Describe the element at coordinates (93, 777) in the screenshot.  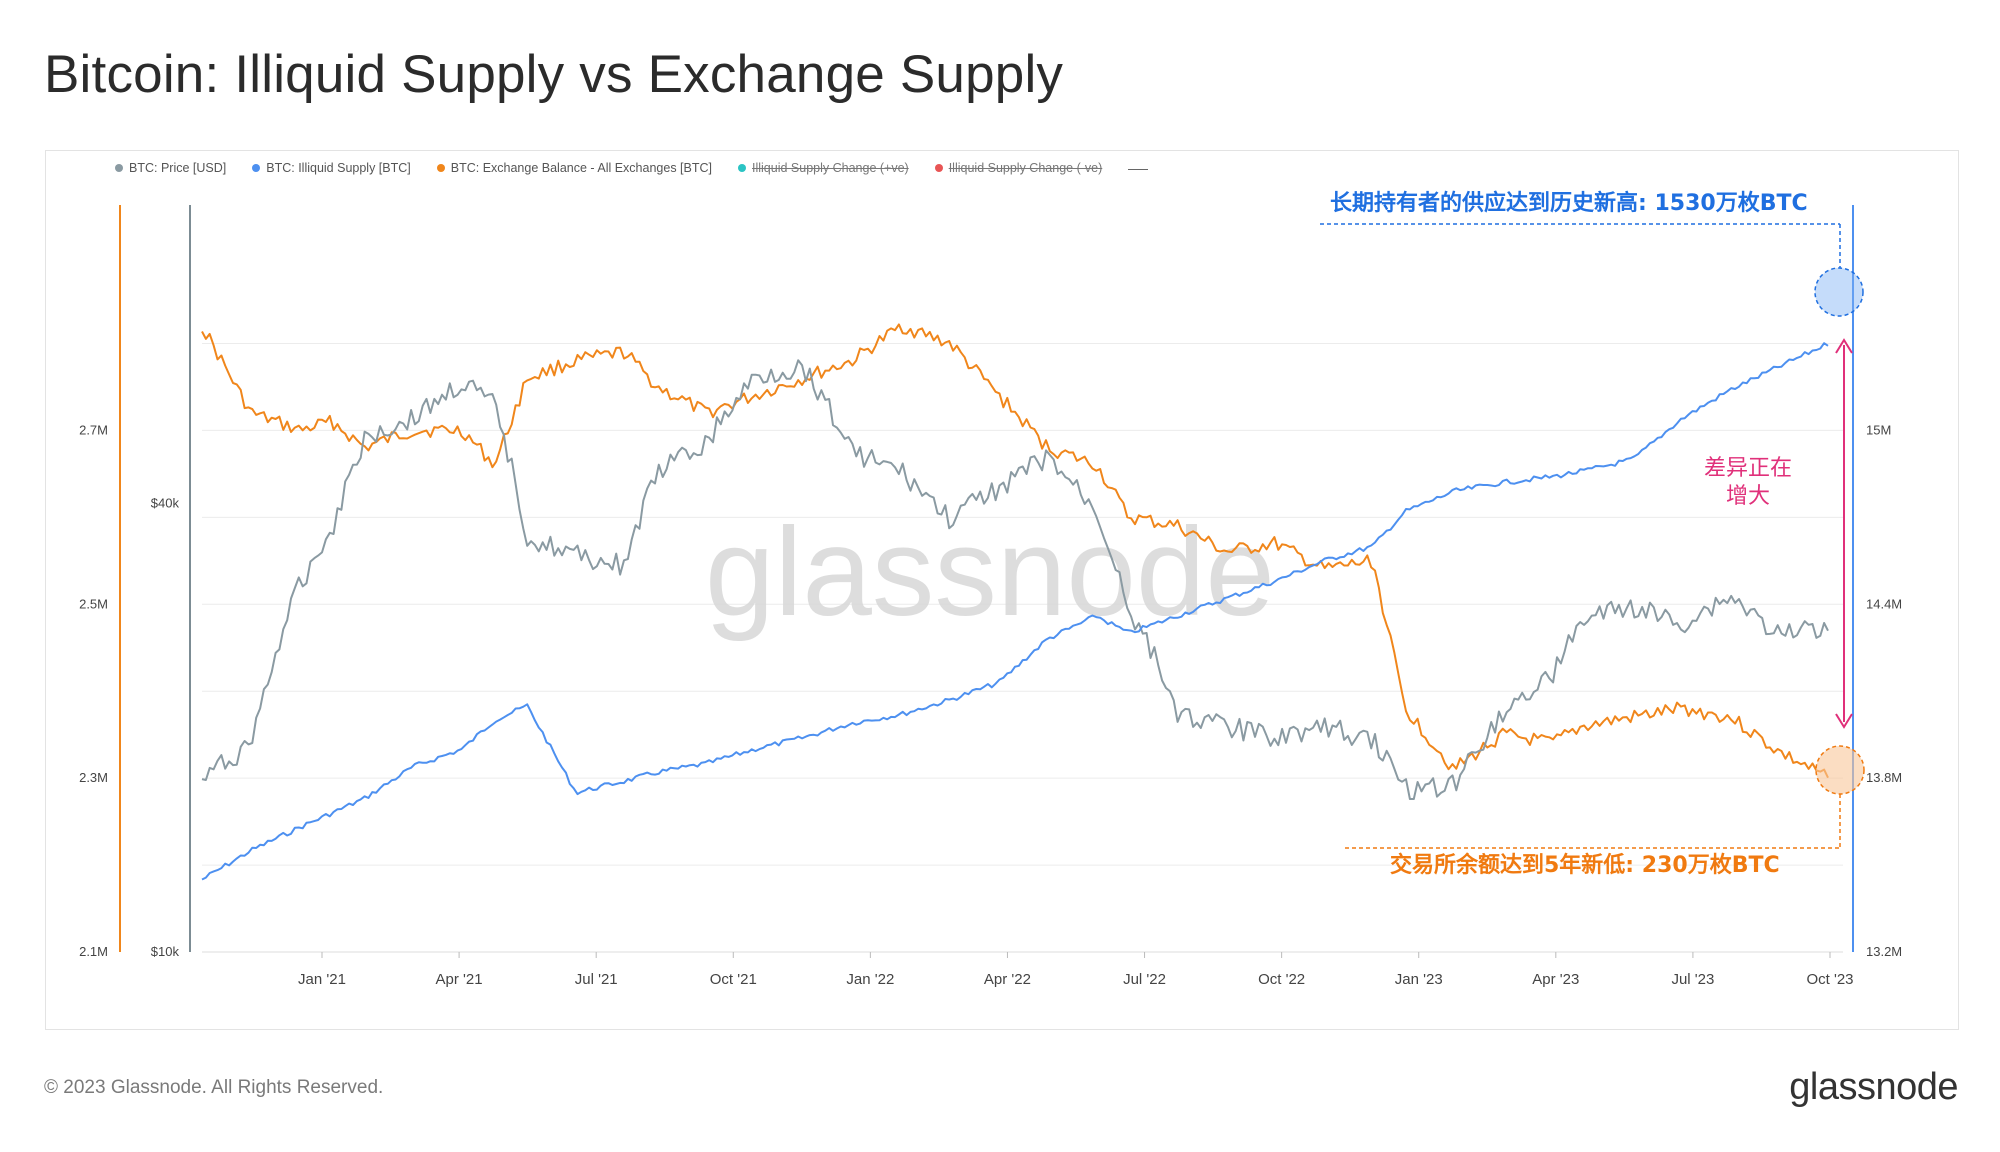
I see `exchange-axis-tick: 2.3M` at that location.